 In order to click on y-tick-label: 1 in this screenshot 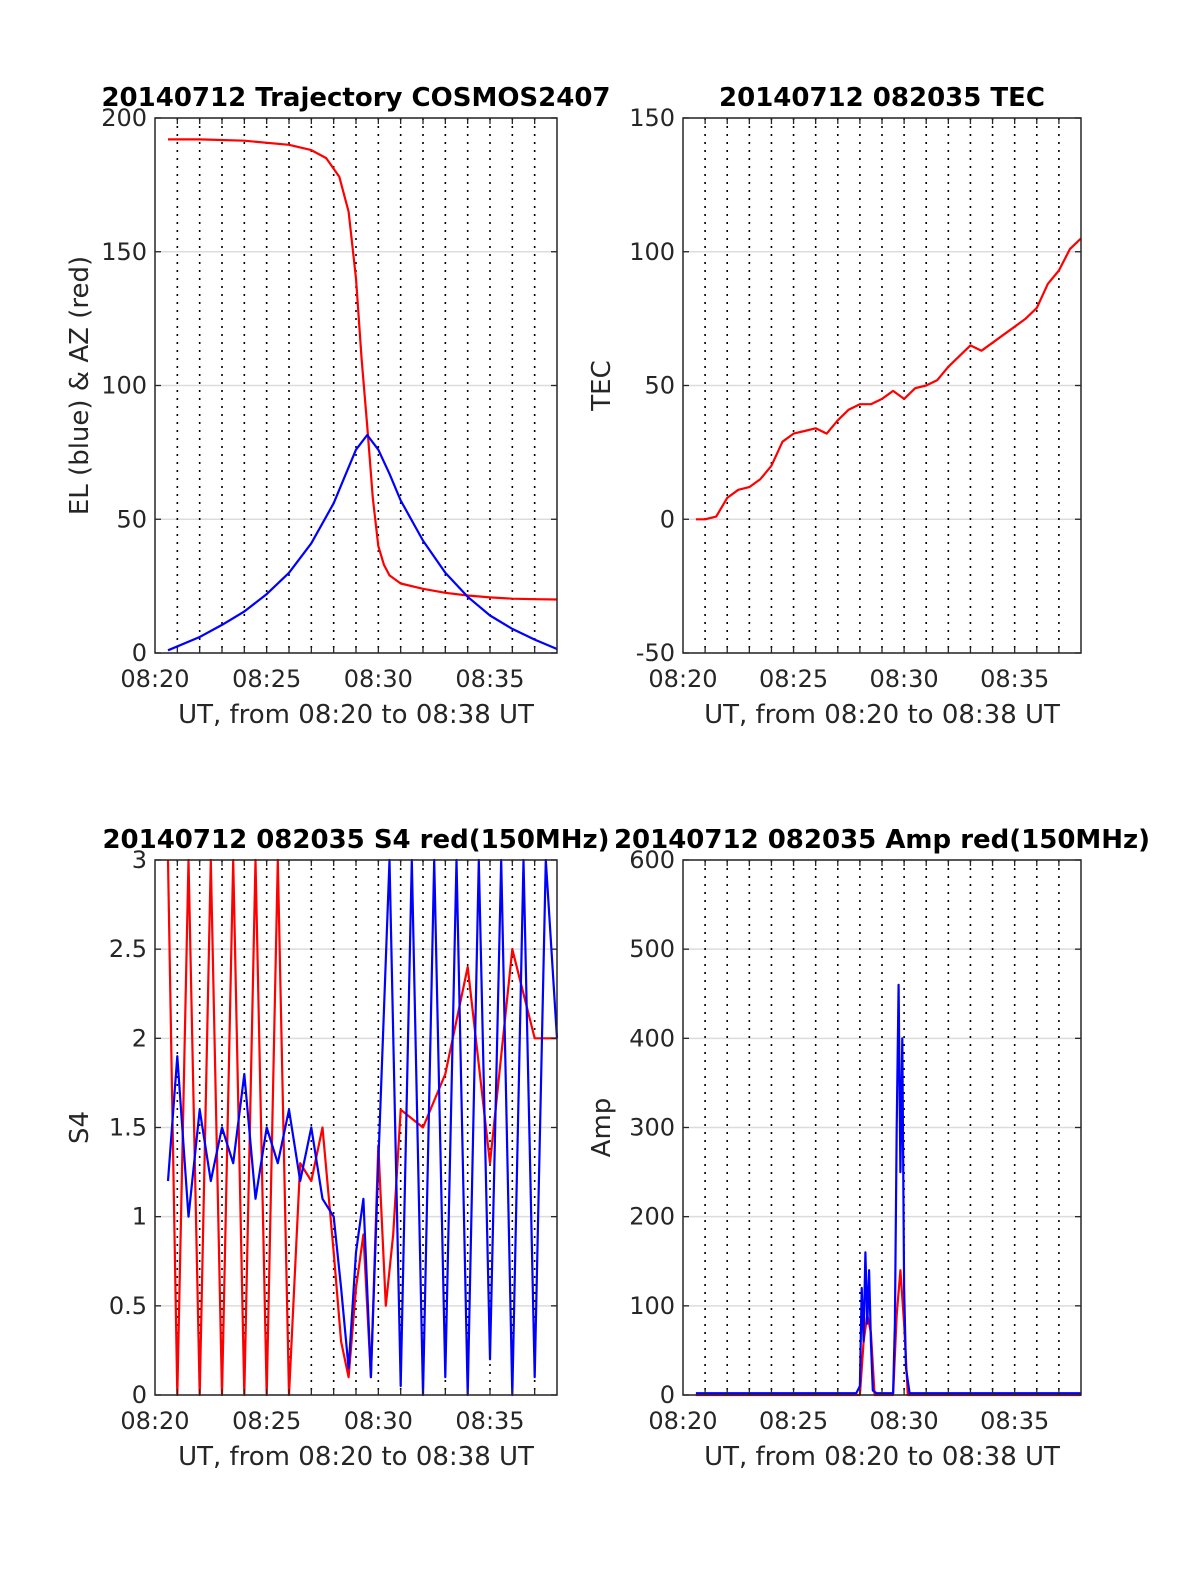, I will do `click(139, 1217)`.